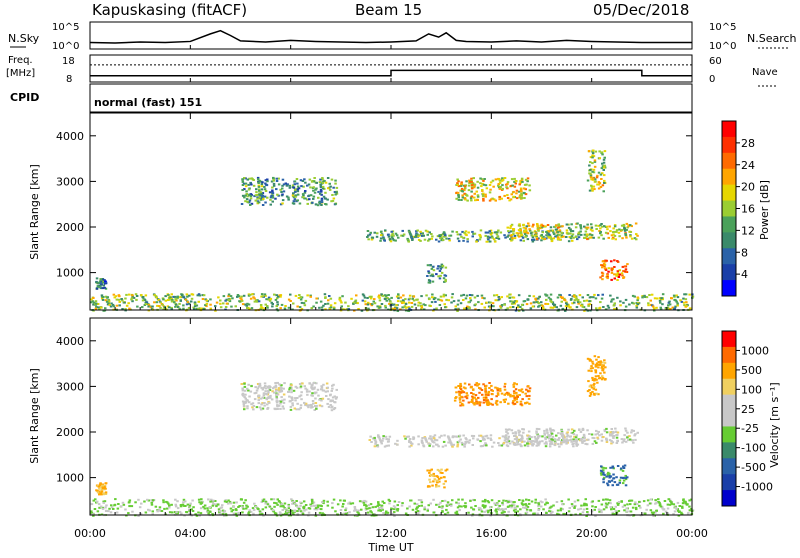  I want to click on xtick-label: 08:00, so click(291, 533).